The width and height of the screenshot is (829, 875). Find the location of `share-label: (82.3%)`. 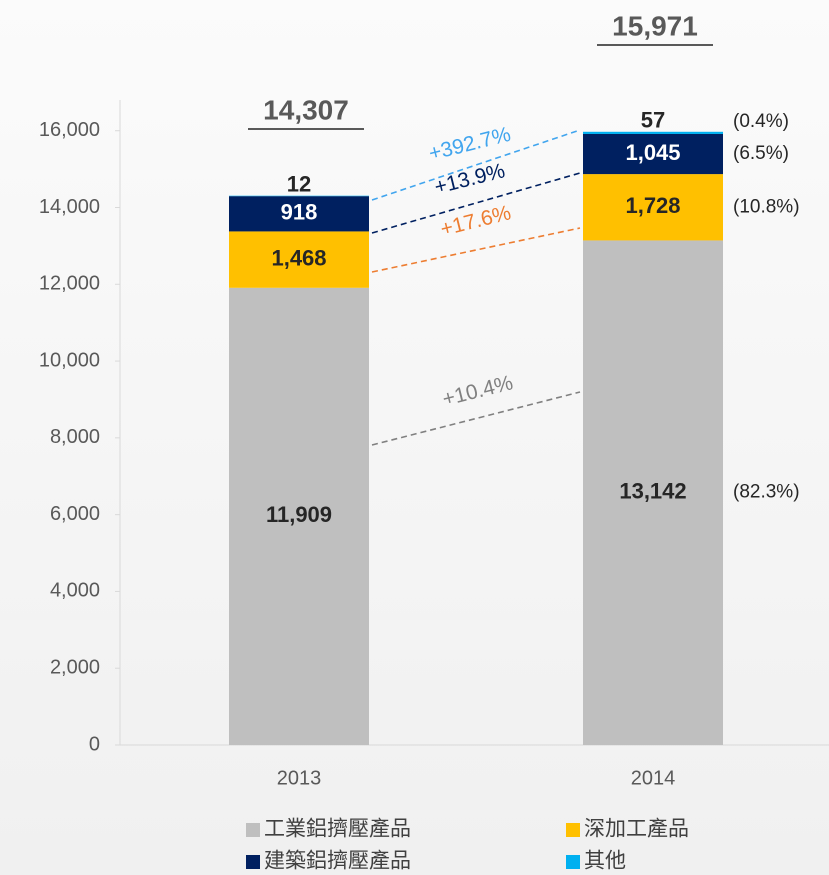

share-label: (82.3%) is located at coordinates (766, 492).